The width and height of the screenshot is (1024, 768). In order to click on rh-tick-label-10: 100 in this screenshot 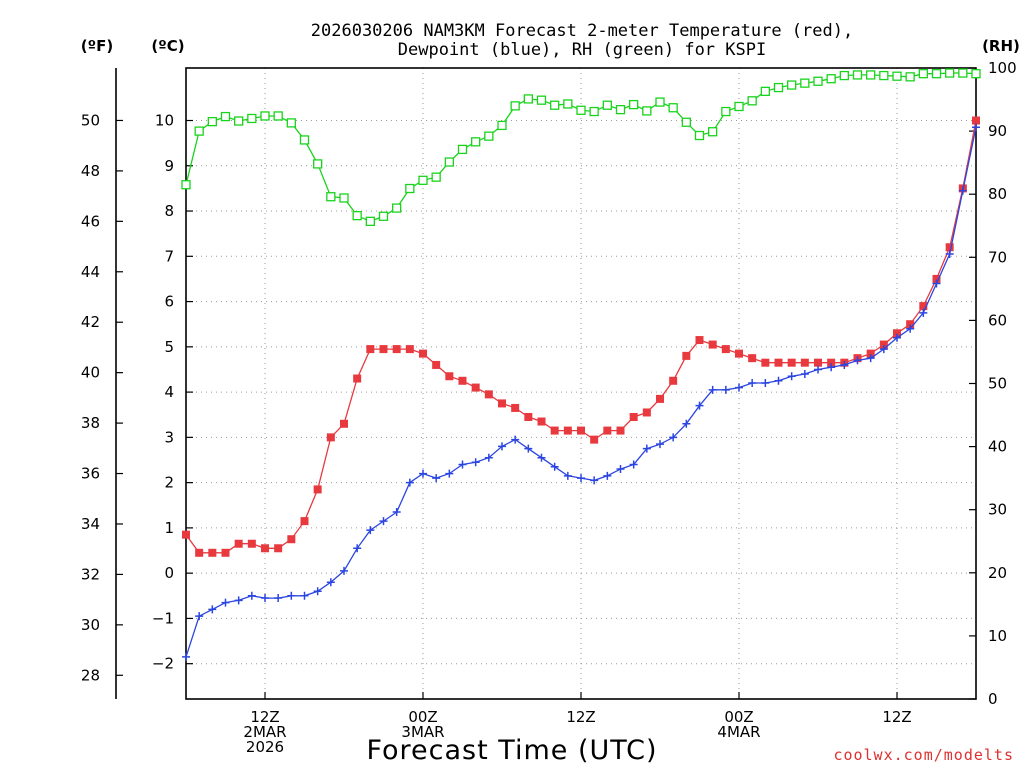, I will do `click(1002, 68)`.